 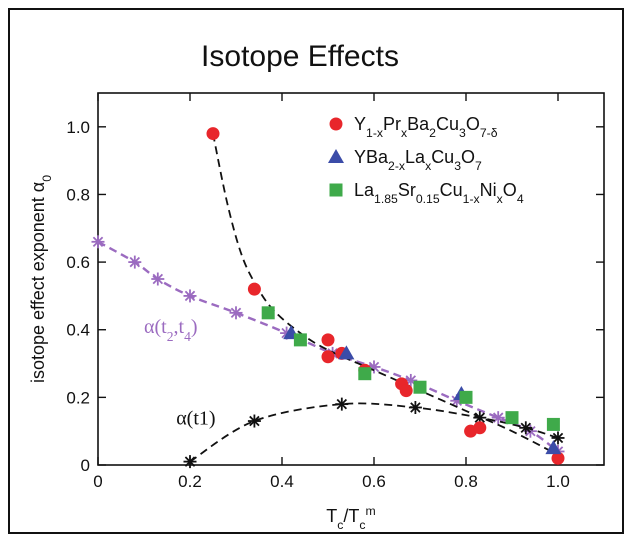 What do you see at coordinates (426, 127) in the screenshot?
I see `legend-label-0: Y1-xPrxBa2Cu3O7-δ` at bounding box center [426, 127].